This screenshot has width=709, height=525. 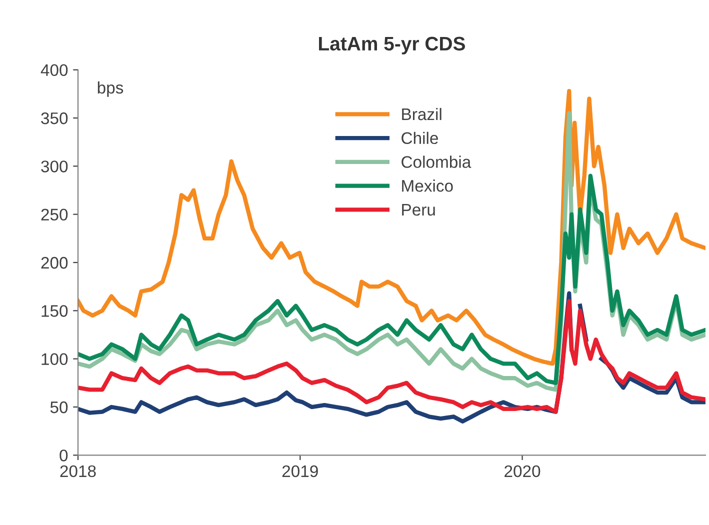 What do you see at coordinates (64, 456) in the screenshot?
I see `y-tick-label: 0` at bounding box center [64, 456].